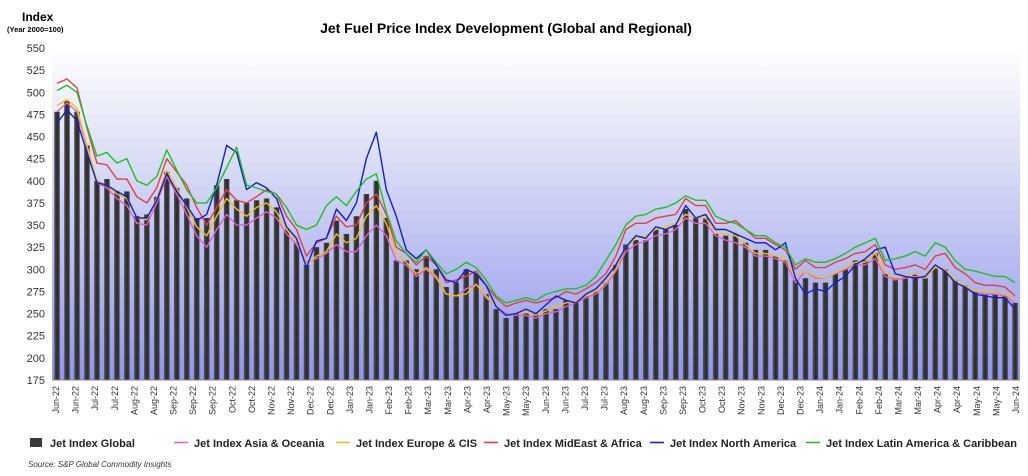  Describe the element at coordinates (624, 400) in the screenshot. I see `x-tick-label: Aug-23` at that location.